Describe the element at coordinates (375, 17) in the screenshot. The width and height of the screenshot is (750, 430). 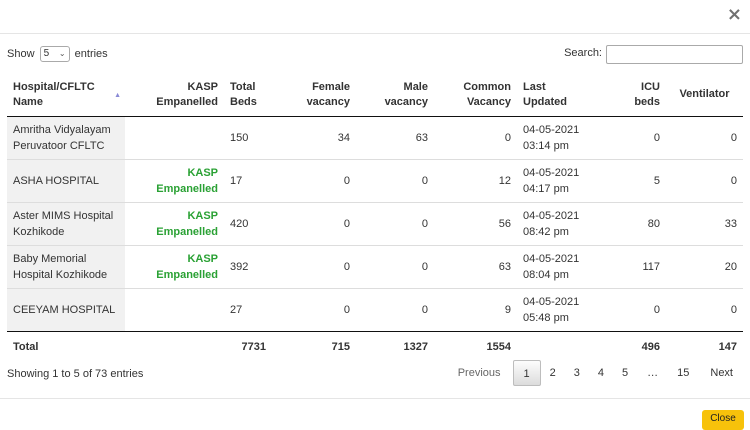
I see `modal-header: ×` at that location.